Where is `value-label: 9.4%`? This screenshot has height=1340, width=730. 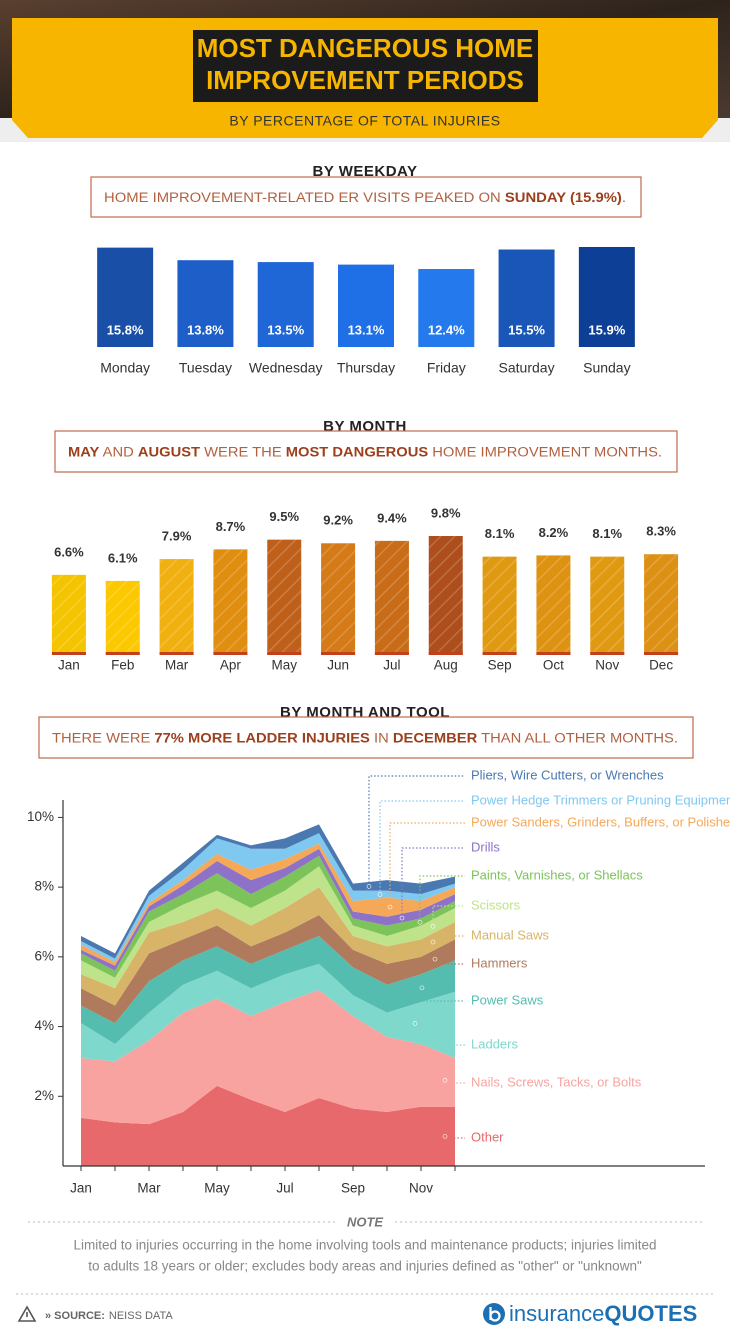
value-label: 9.4% is located at coordinates (392, 517).